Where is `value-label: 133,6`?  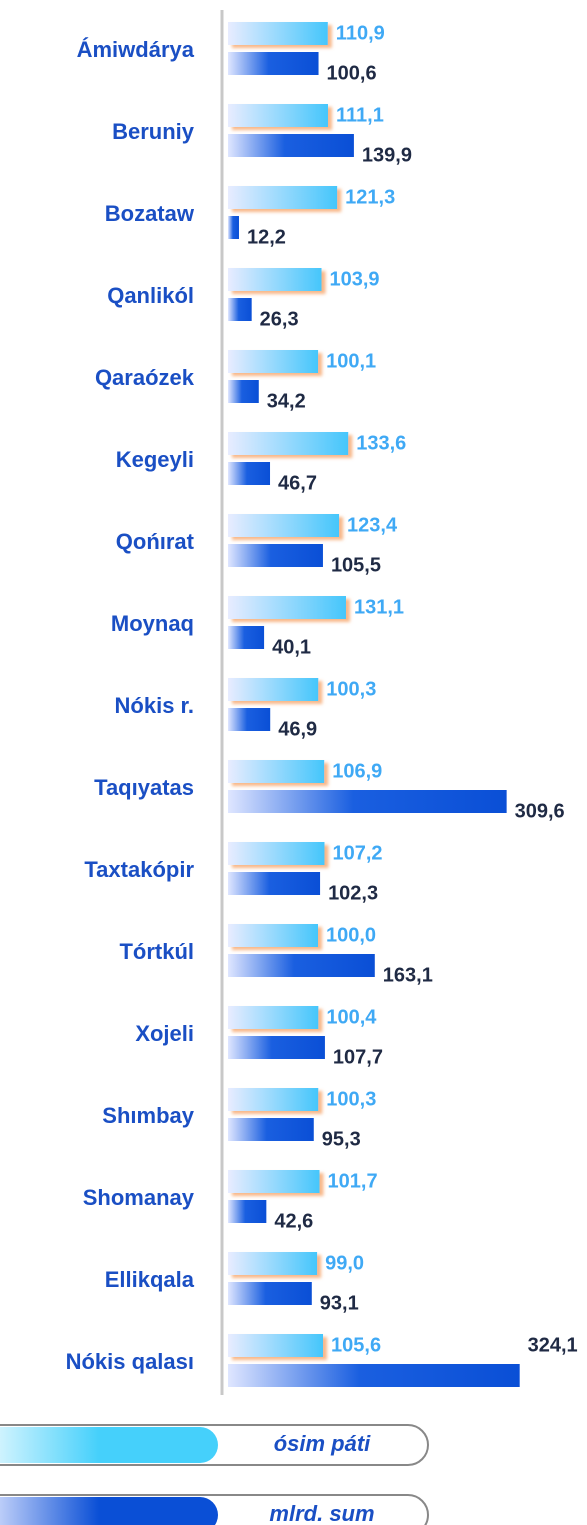 value-label: 133,6 is located at coordinates (381, 443).